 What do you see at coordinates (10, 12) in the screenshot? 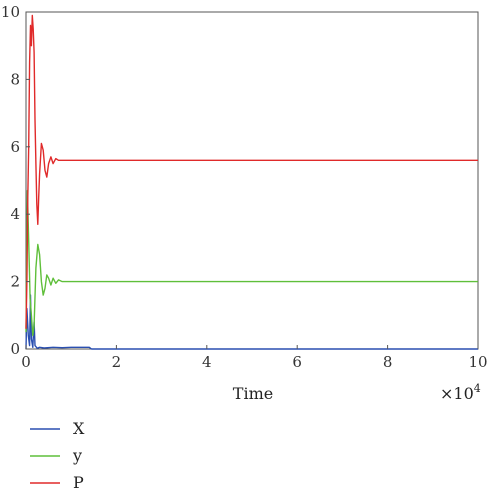
I see `y-tick-label: 10` at bounding box center [10, 12].